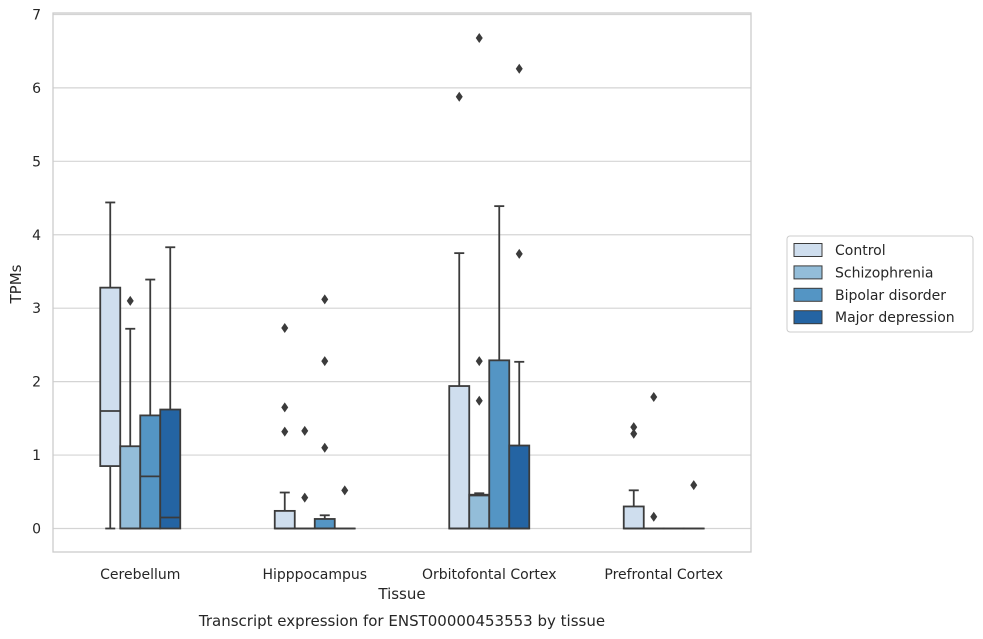 Image resolution: width=983 pixels, height=639 pixels. I want to click on y-axis-label: TPMs, so click(16, 284).